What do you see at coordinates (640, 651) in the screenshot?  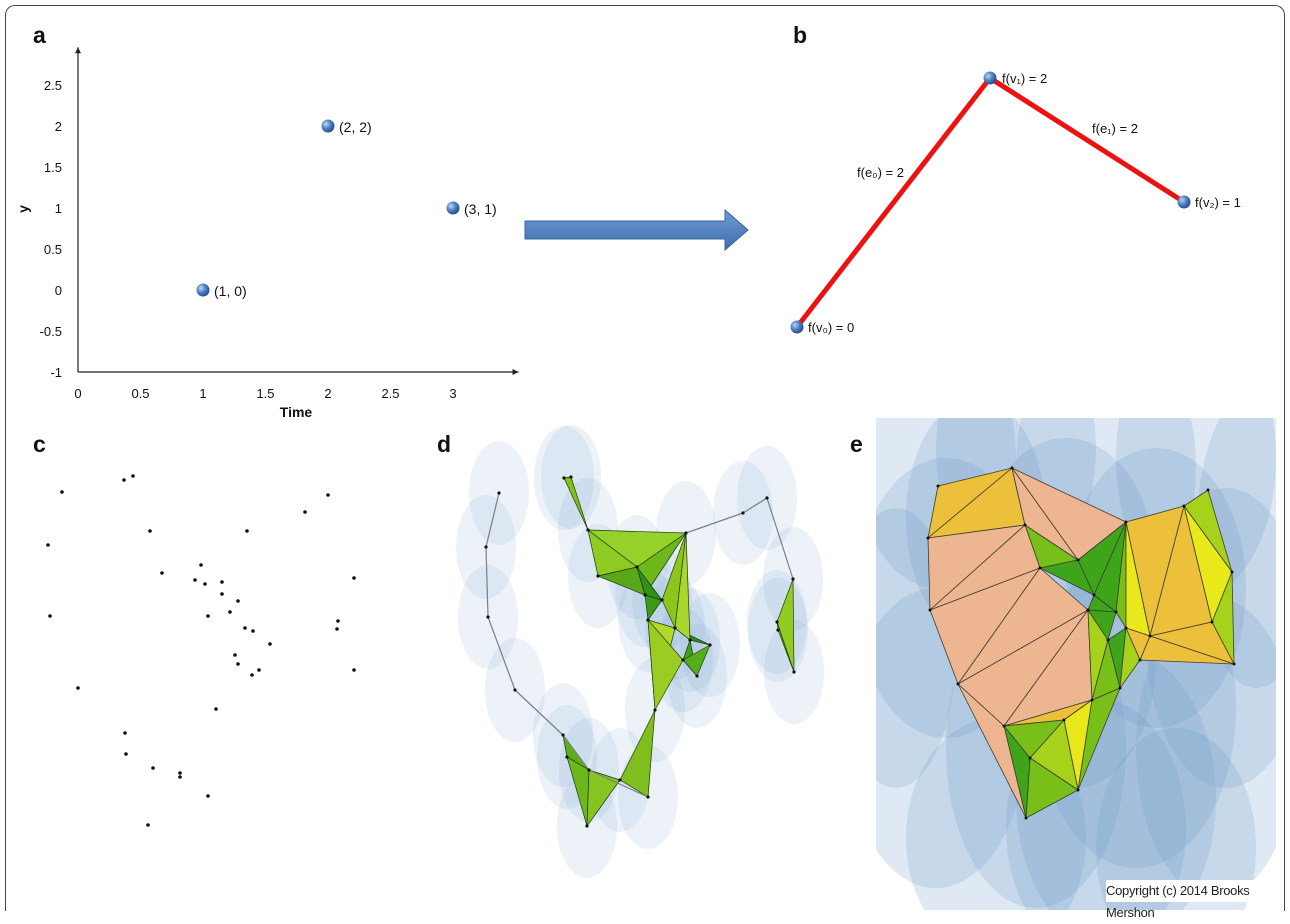 I see `rips-complex` at bounding box center [640, 651].